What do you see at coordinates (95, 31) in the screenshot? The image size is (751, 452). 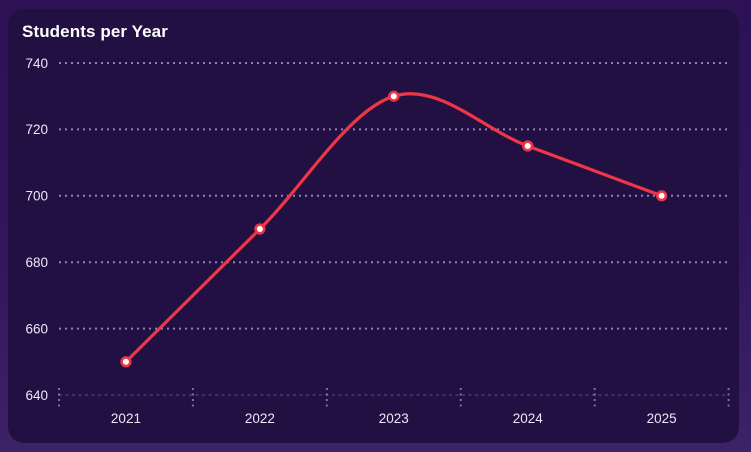 I see `chart-title: Students per Year` at bounding box center [95, 31].